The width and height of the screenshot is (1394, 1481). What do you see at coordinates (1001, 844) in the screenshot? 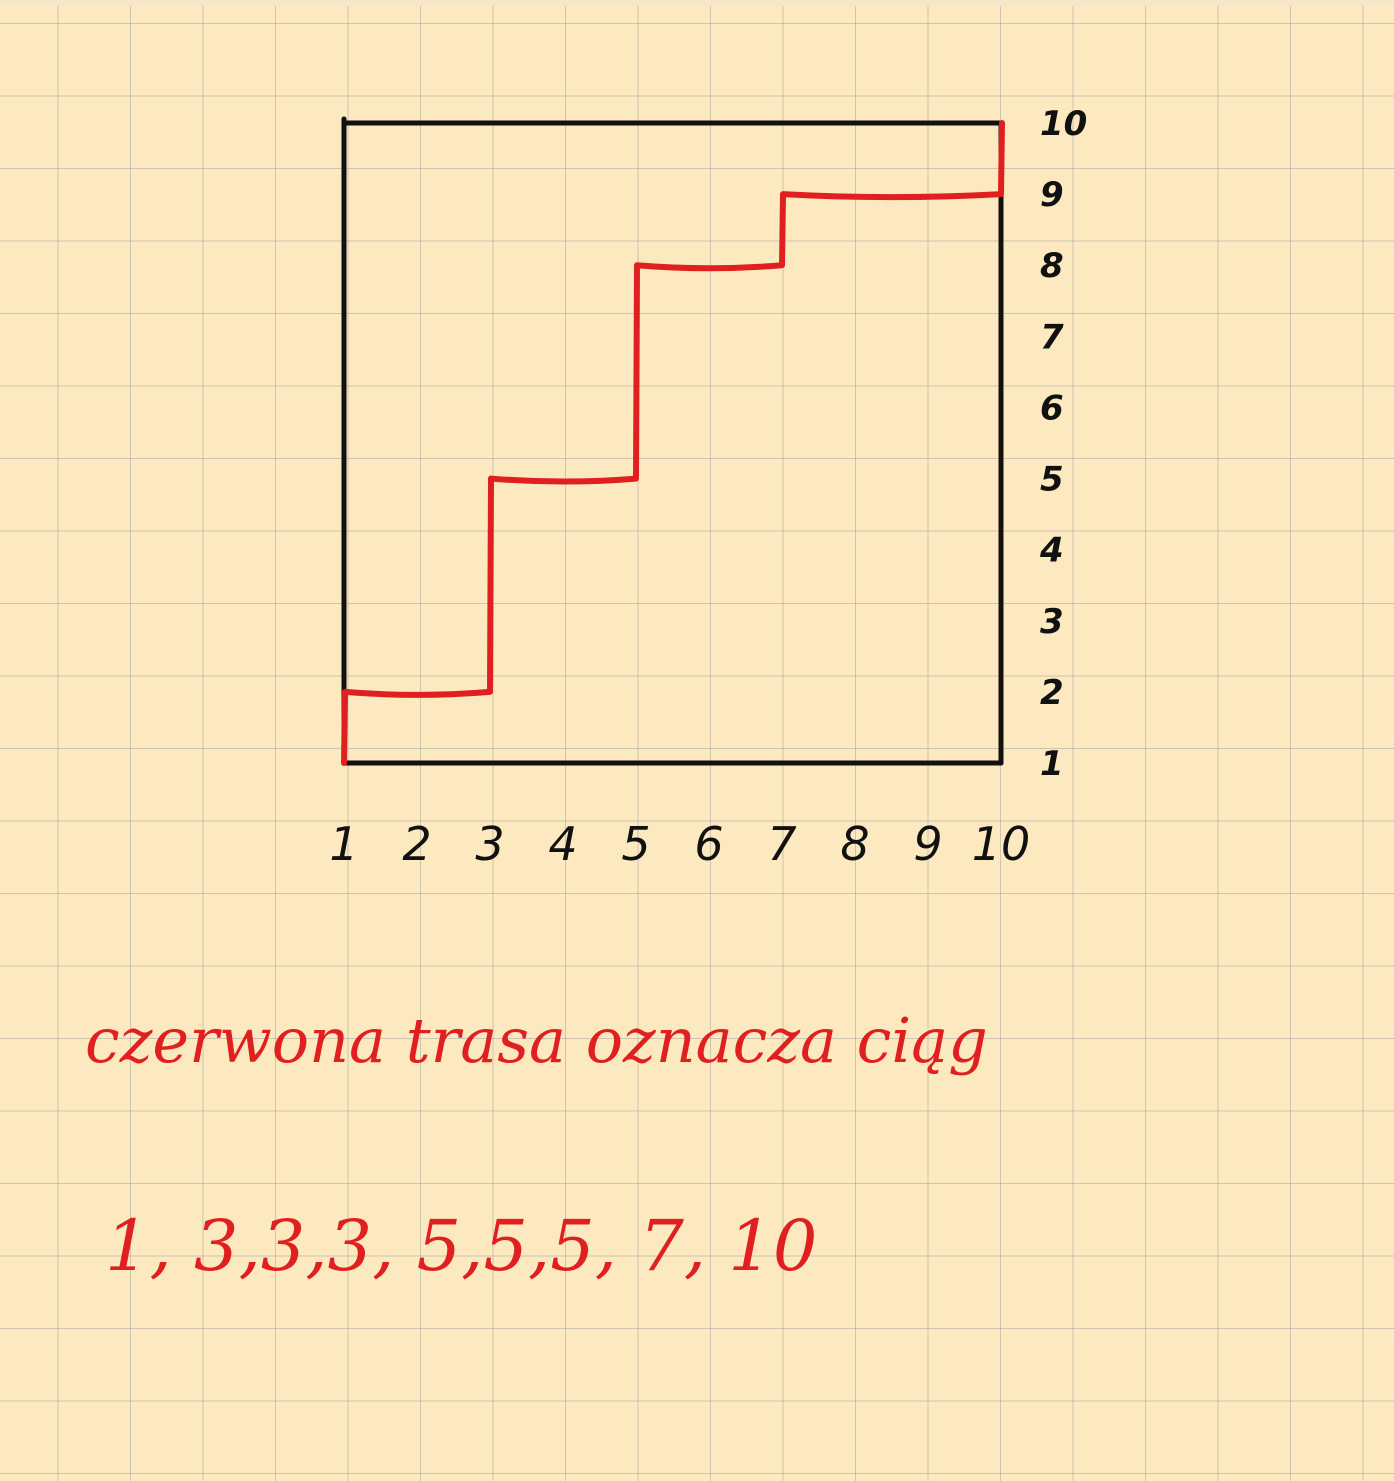
I see `x-tick-label: 10` at bounding box center [1001, 844].